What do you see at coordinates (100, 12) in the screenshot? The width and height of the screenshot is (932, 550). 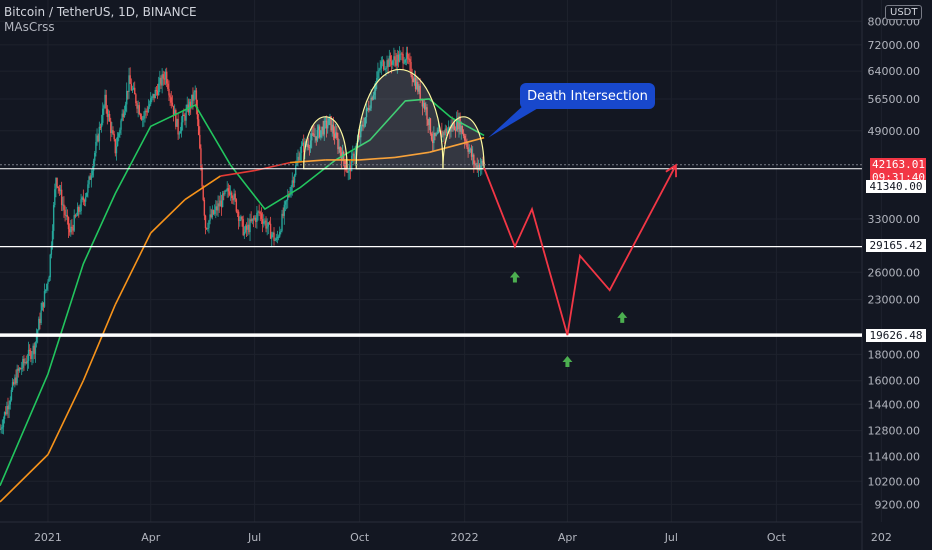 I see `chart-title: Bitcoin / TetherUS, 1D, BINANCE` at bounding box center [100, 12].